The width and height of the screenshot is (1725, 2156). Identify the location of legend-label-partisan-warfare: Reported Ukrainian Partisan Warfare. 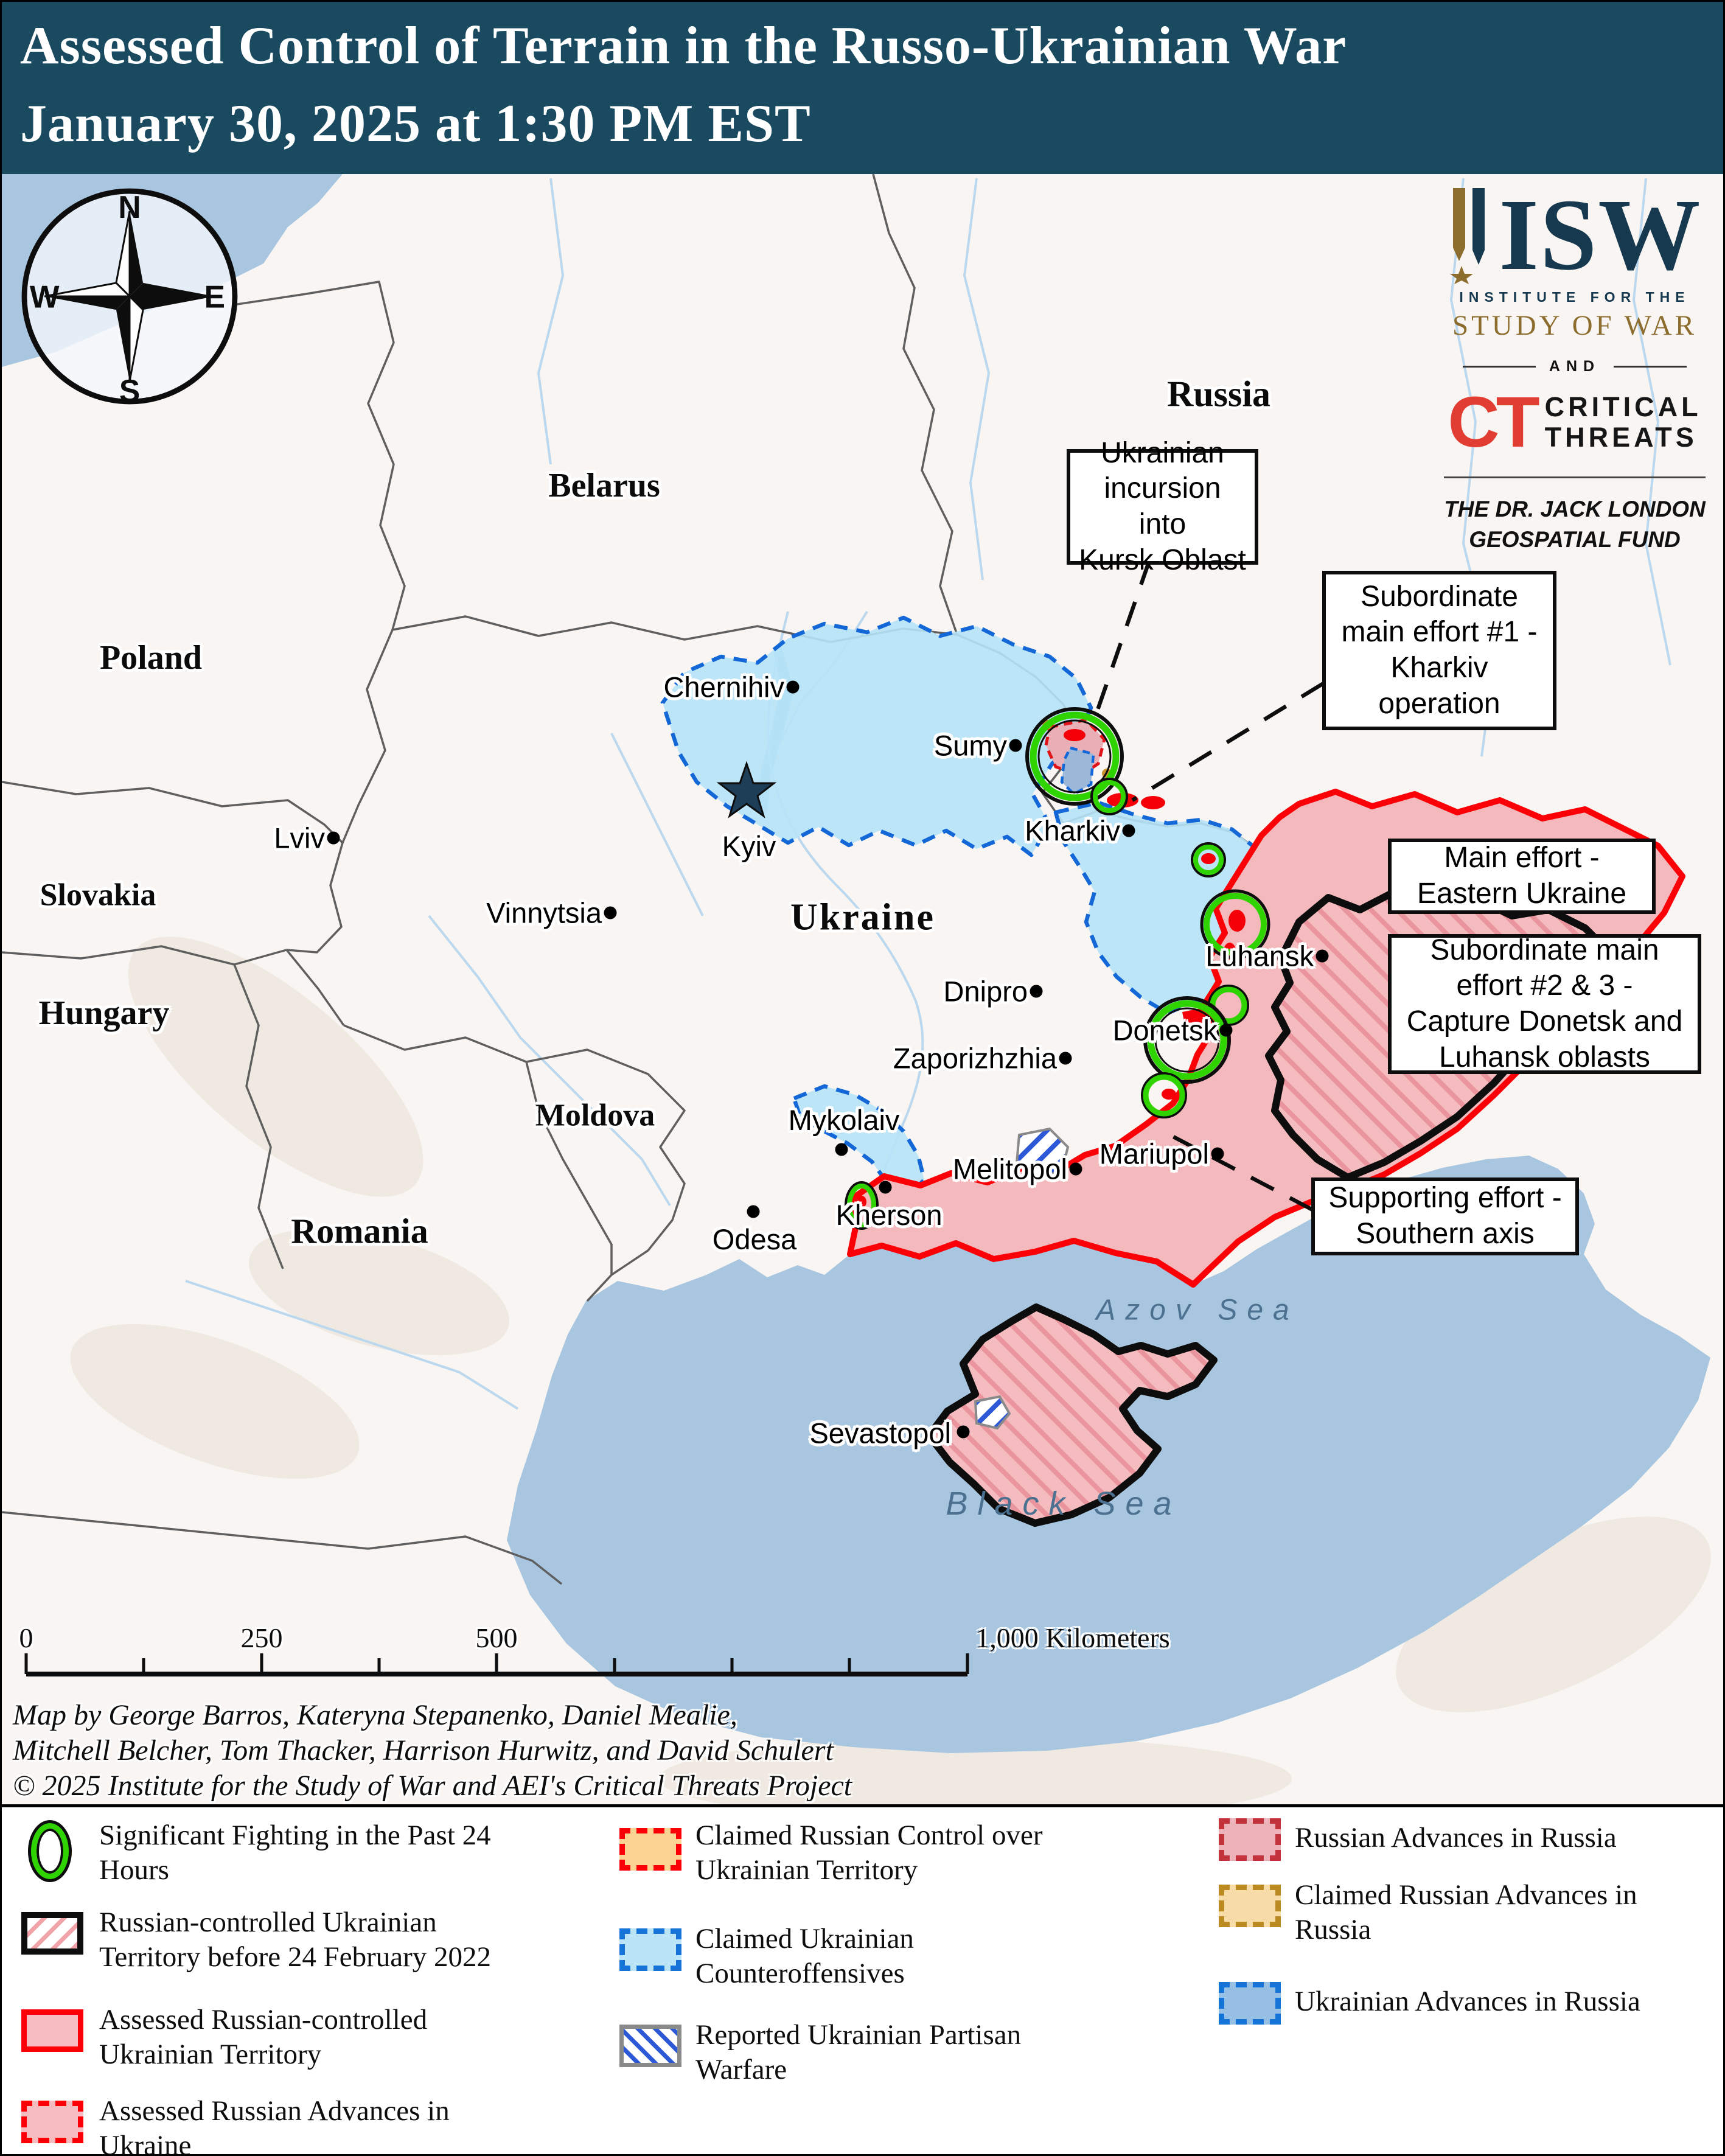
(859, 2052).